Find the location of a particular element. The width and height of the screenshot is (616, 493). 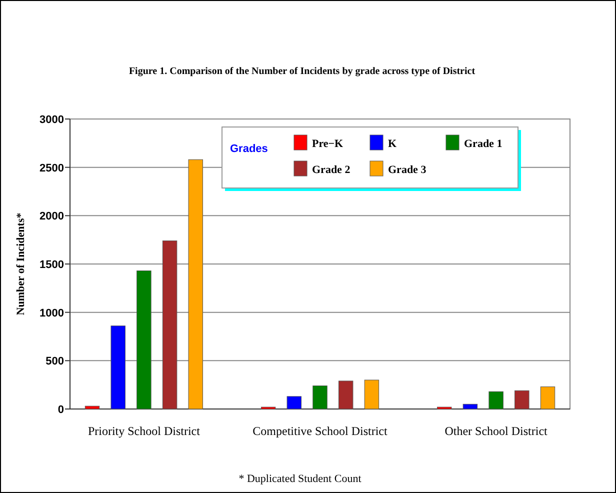

legend-label: Pre−K is located at coordinates (328, 144).